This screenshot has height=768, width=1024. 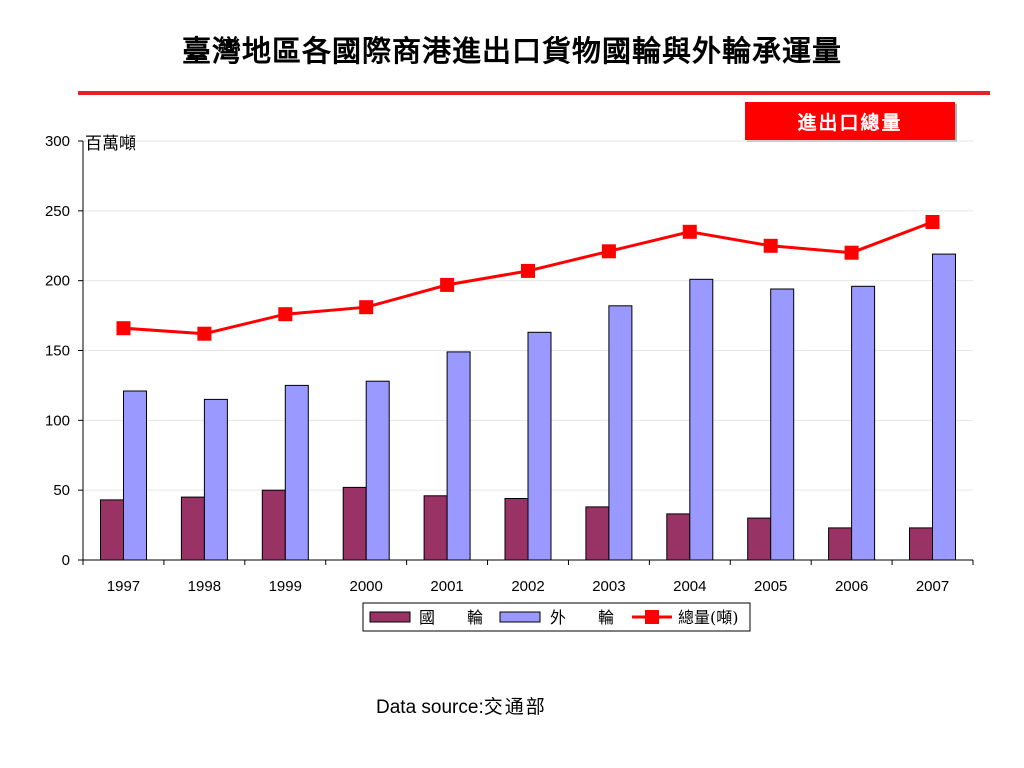 I want to click on total-marker-2007, so click(x=932, y=222).